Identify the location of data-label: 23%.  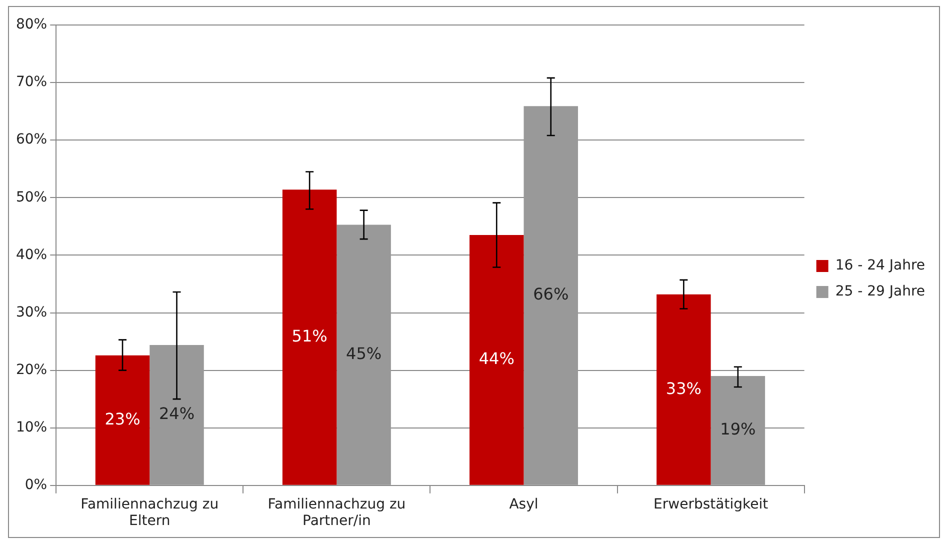
(122, 418).